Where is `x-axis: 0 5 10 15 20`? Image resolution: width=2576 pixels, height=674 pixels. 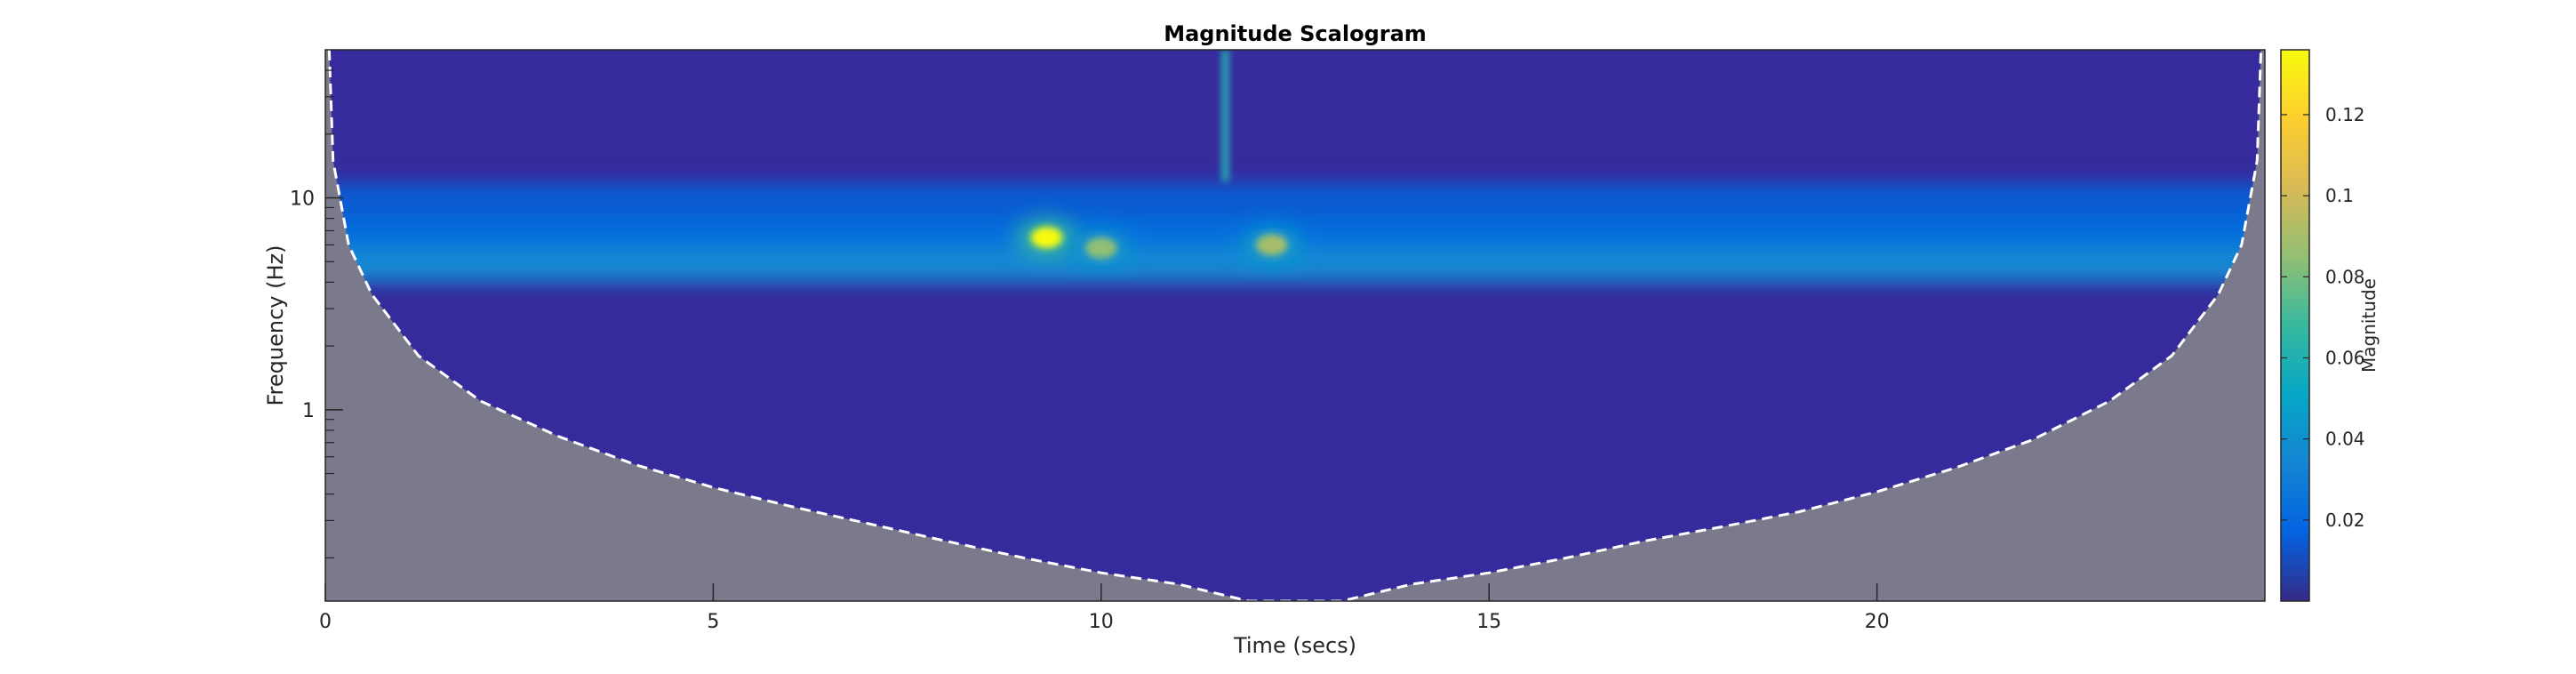 x-axis: 0 5 10 15 20 is located at coordinates (1104, 608).